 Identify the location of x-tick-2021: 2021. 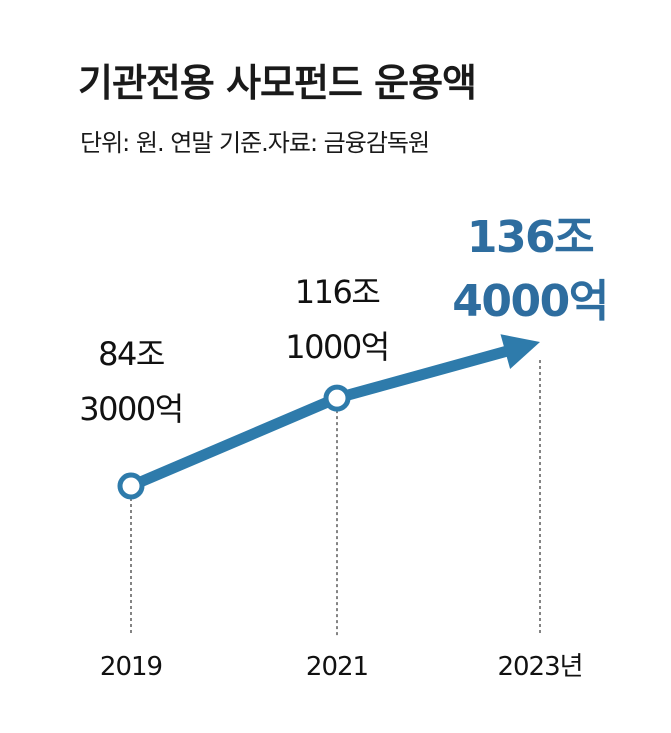
(337, 667).